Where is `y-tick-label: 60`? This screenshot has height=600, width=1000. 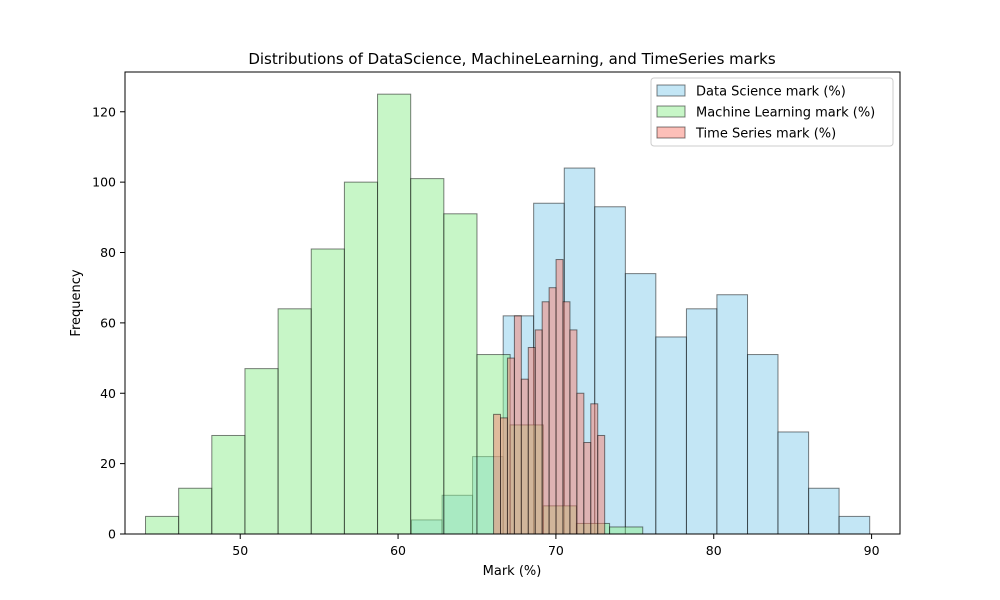
y-tick-label: 60 is located at coordinates (108, 322).